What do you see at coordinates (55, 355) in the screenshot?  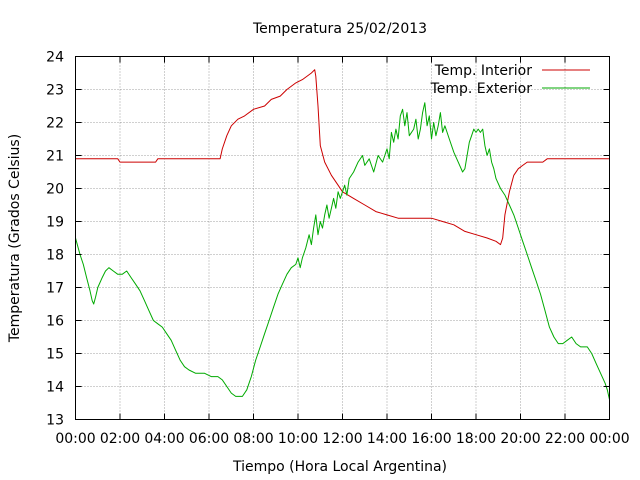 I see `y-tick-label: 15` at bounding box center [55, 355].